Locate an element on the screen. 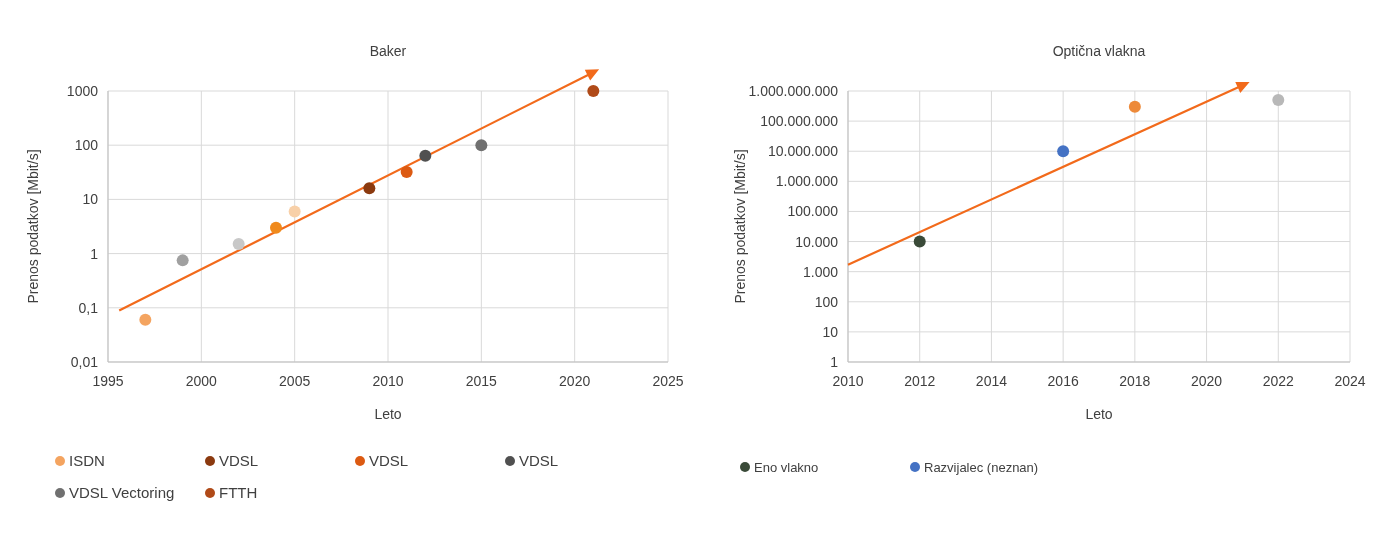 Image resolution: width=1376 pixels, height=542 pixels. x-tick-label: 2000 is located at coordinates (201, 381).